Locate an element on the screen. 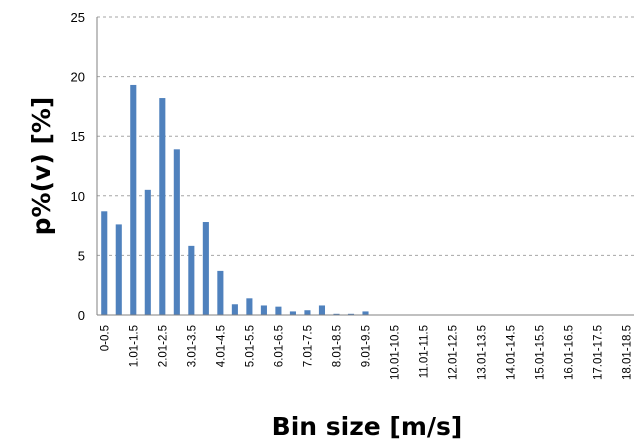 The image size is (643, 445). x-tick-label: 8.01-8.5 is located at coordinates (337, 346).